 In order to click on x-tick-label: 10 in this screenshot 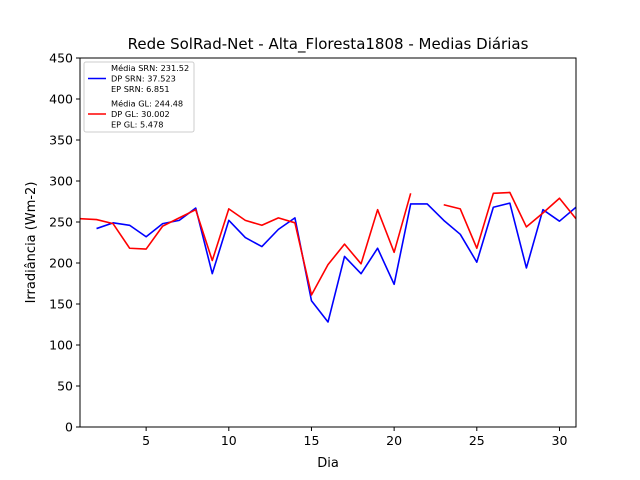, I will do `click(229, 440)`.